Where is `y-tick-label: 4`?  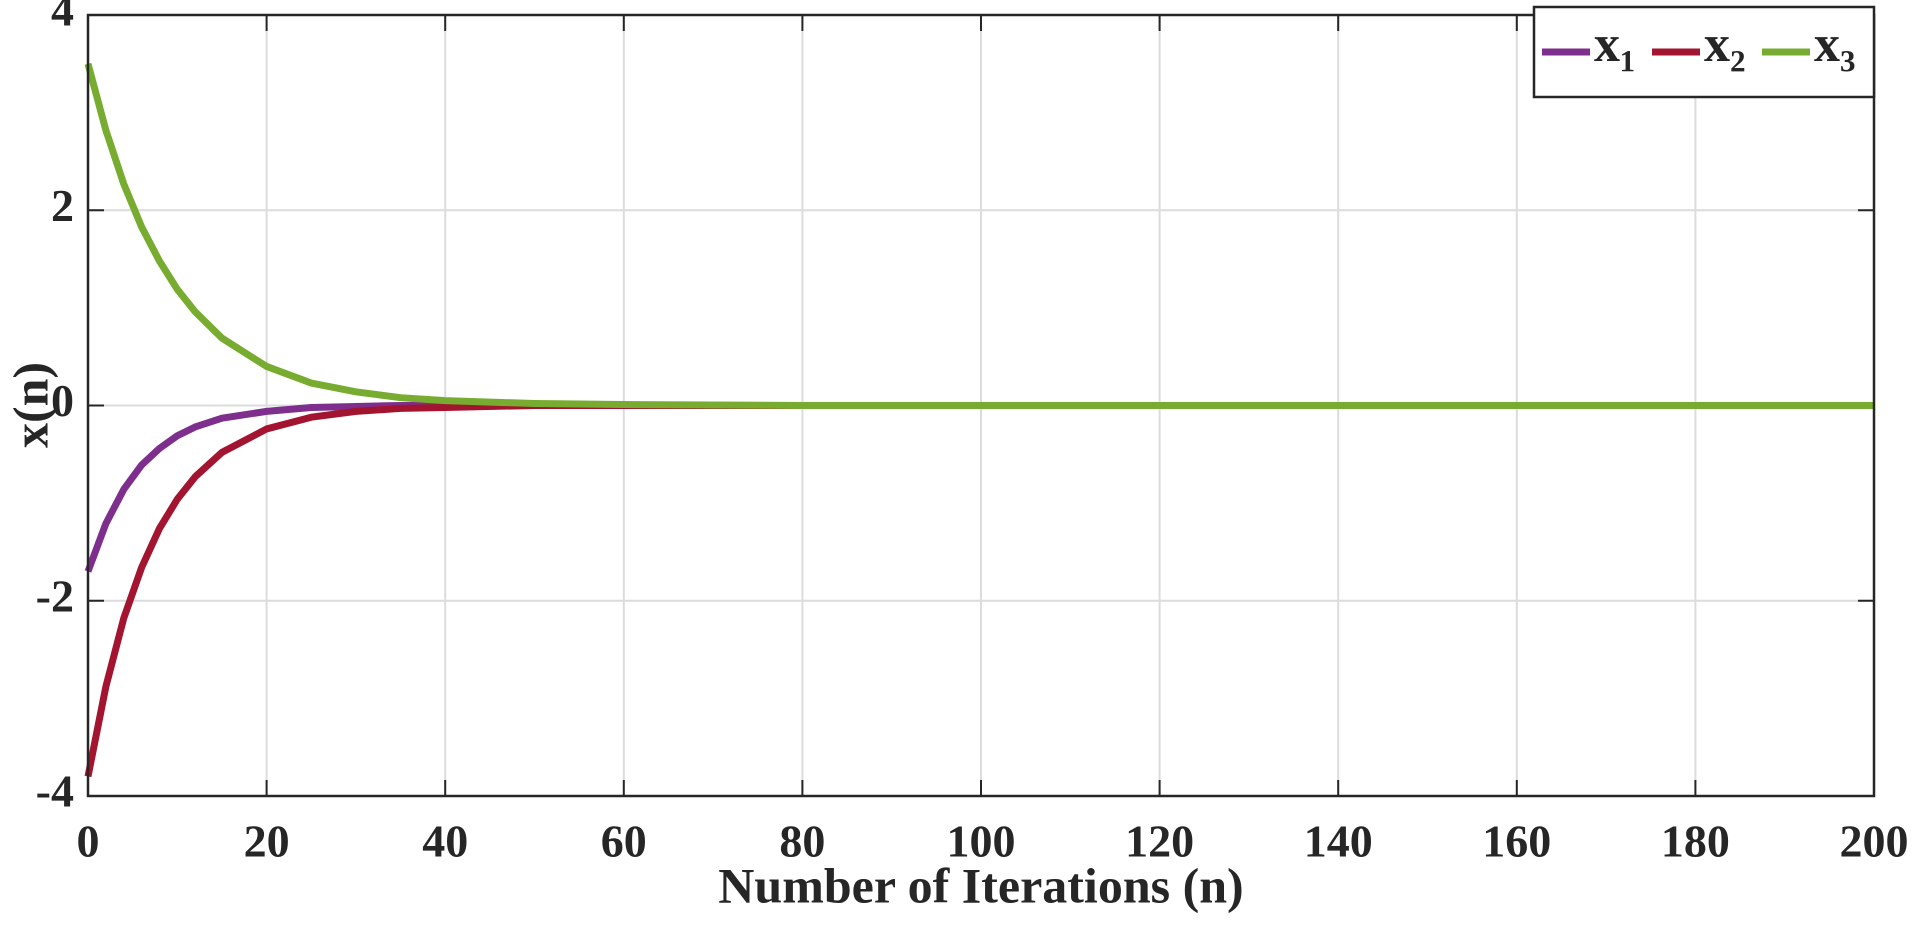 y-tick-label: 4 is located at coordinates (62, 18).